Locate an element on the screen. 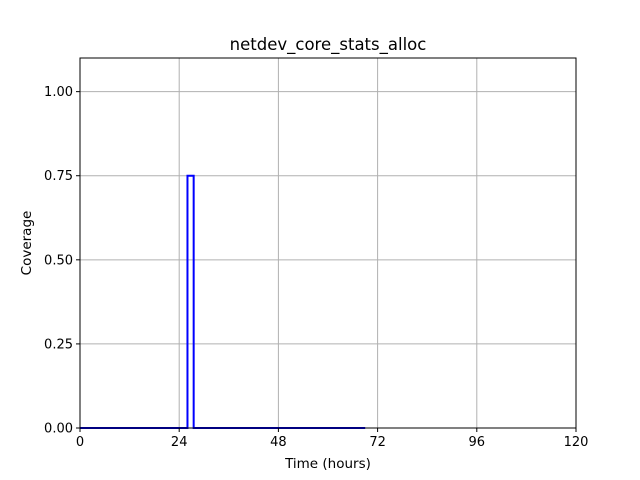 This screenshot has width=640, height=480. x-axis-label: Time (hours) is located at coordinates (327, 464).